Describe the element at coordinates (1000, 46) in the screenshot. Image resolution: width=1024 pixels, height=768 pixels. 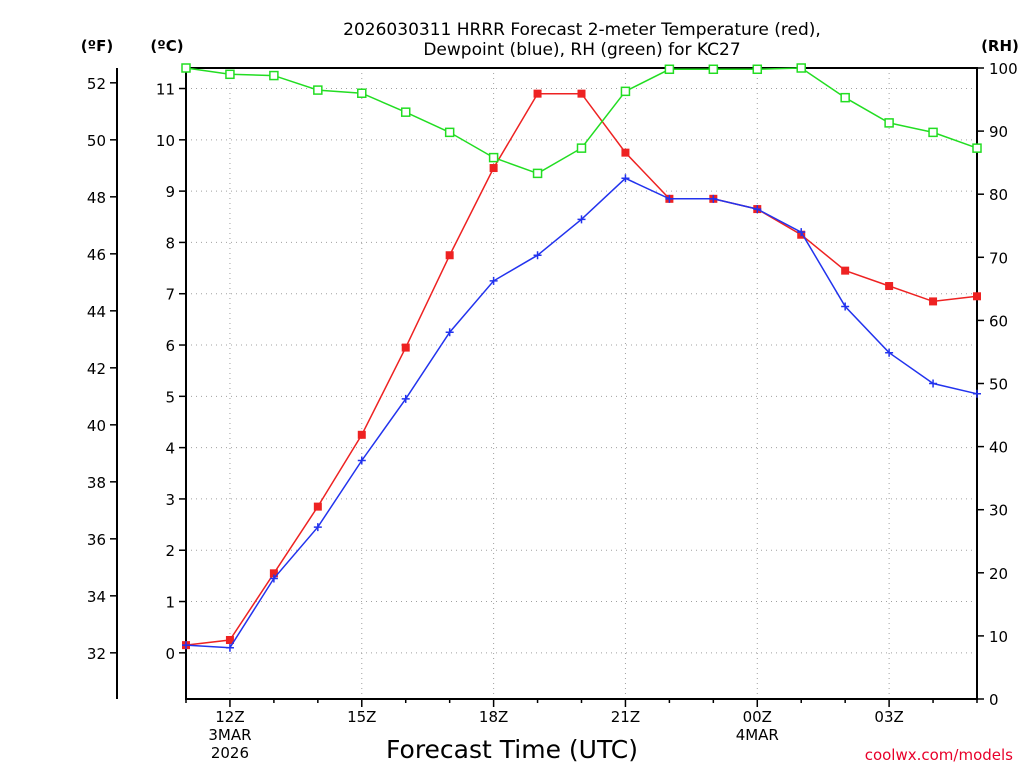
I see `rh-unit-label: (RH)` at that location.